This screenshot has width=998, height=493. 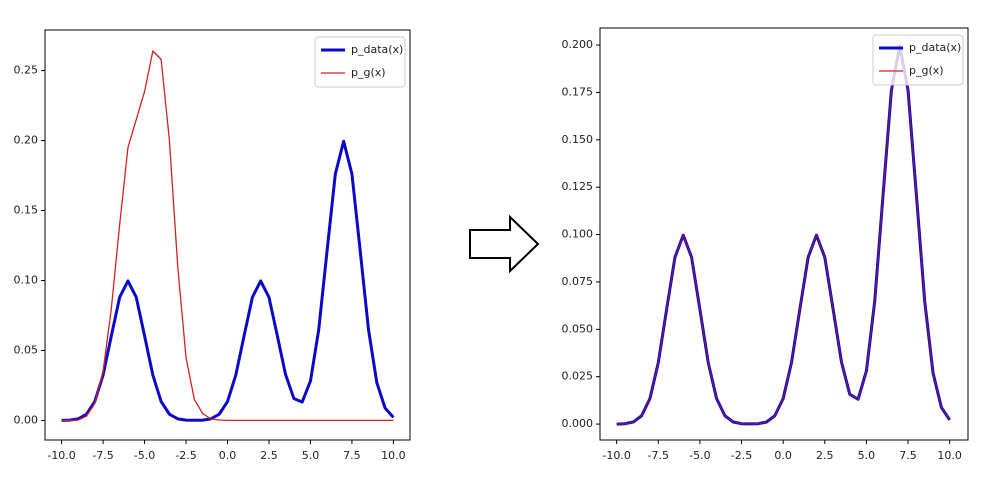 What do you see at coordinates (26, 349) in the screenshot?
I see `y-tick-label: 0.05` at bounding box center [26, 349].